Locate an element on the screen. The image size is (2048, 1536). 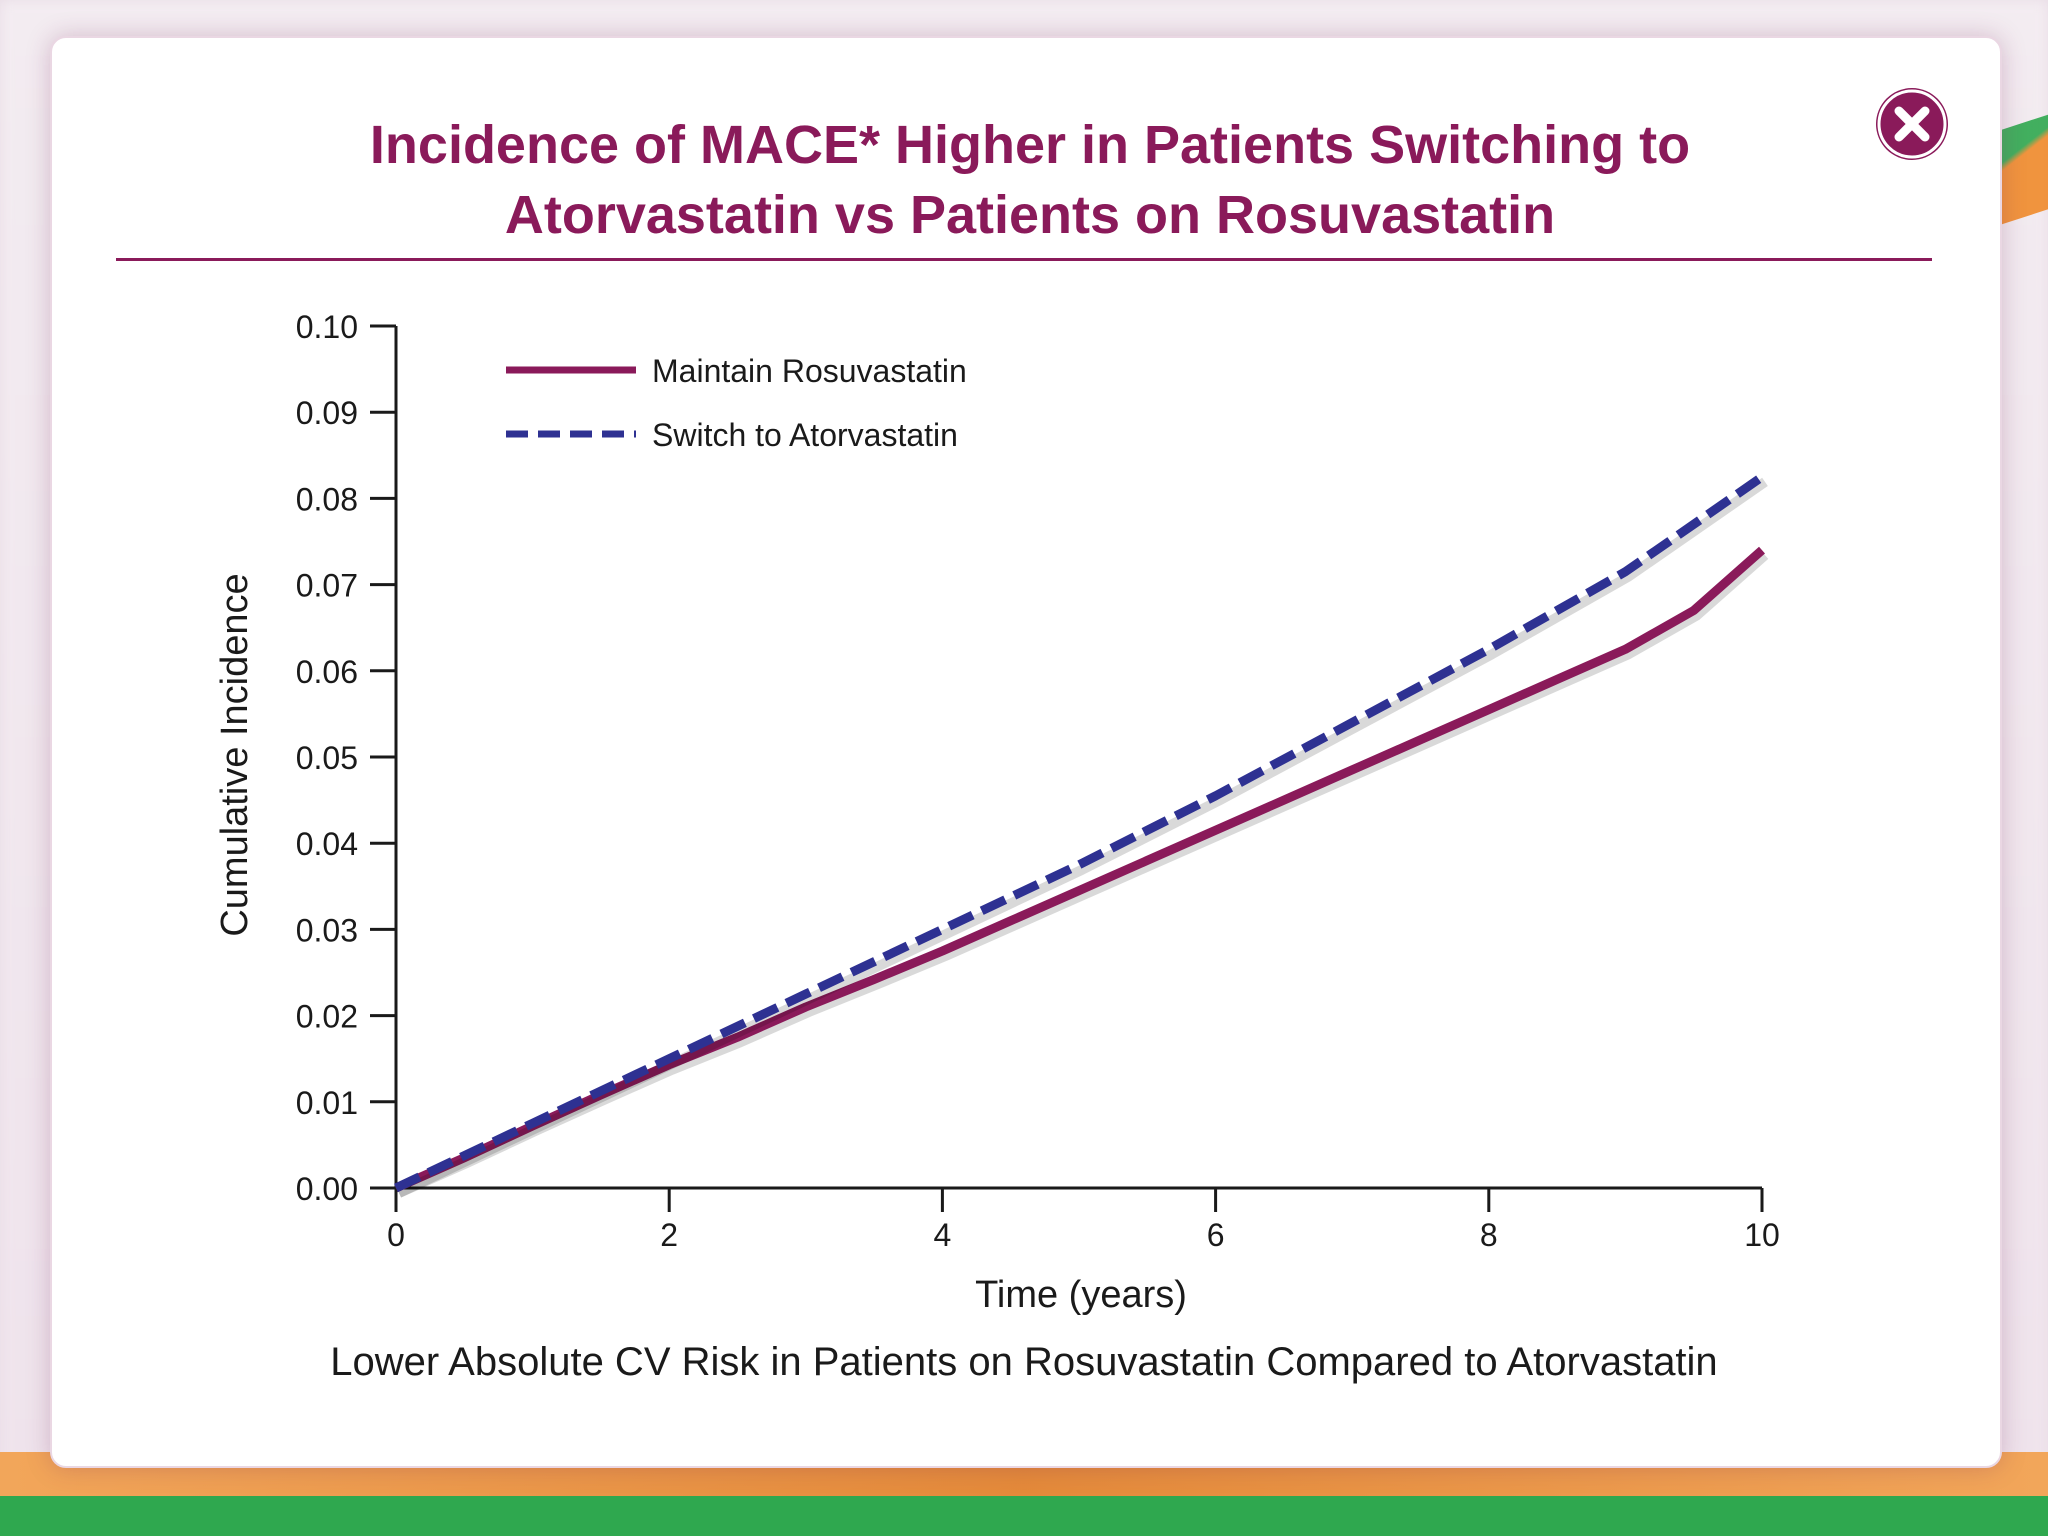
y-tick-label: 0.05 is located at coordinates (327, 758).